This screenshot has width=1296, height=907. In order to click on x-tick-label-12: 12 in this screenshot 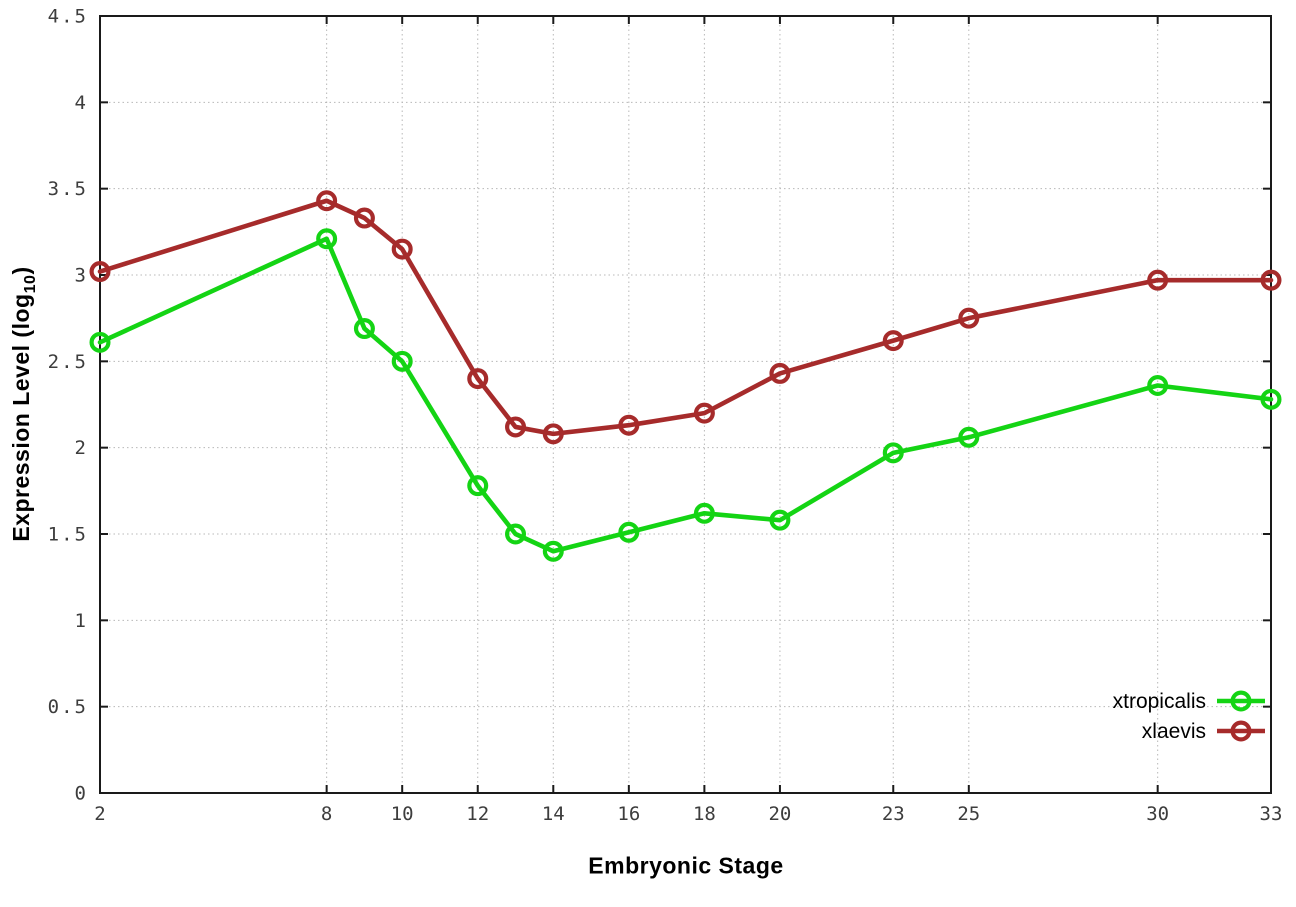, I will do `click(477, 814)`.